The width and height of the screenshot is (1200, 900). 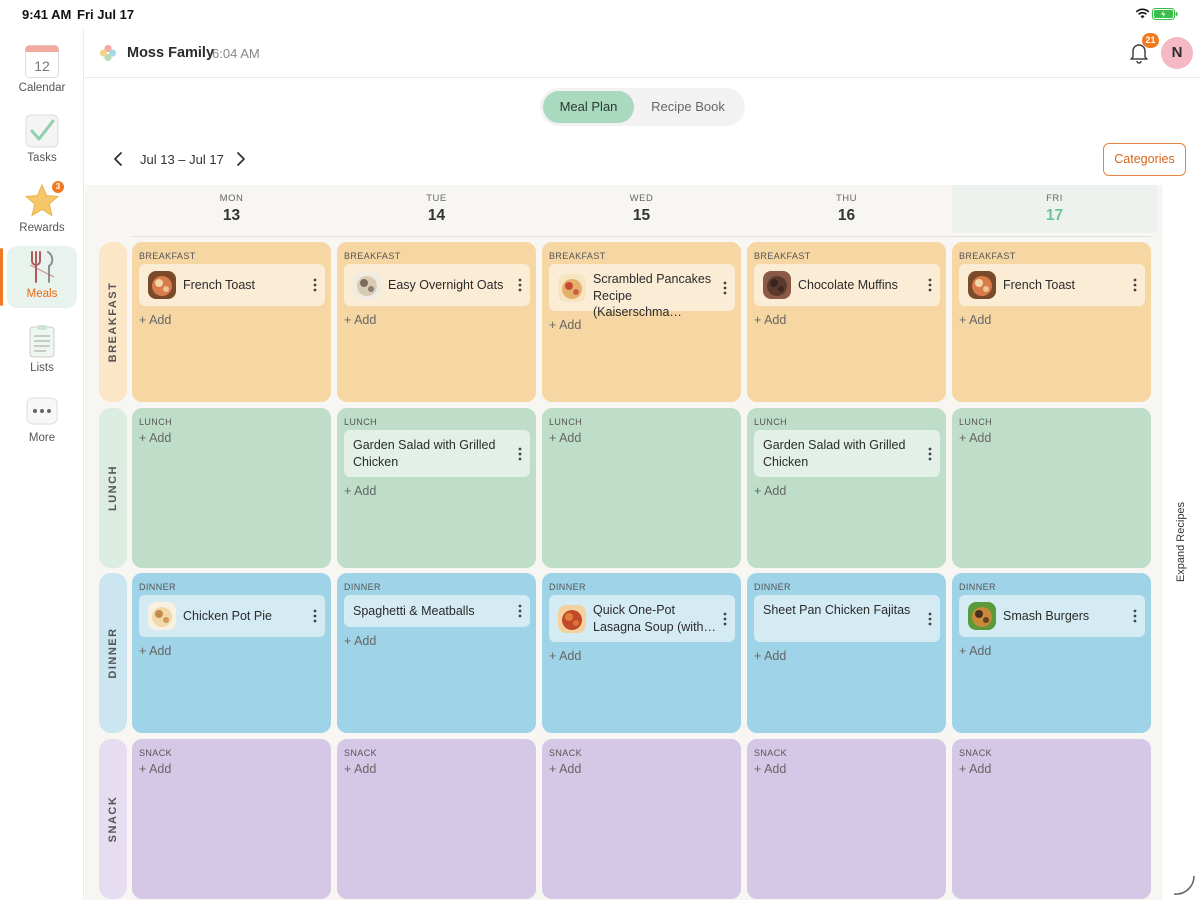 I want to click on check-icon, so click(x=42, y=131).